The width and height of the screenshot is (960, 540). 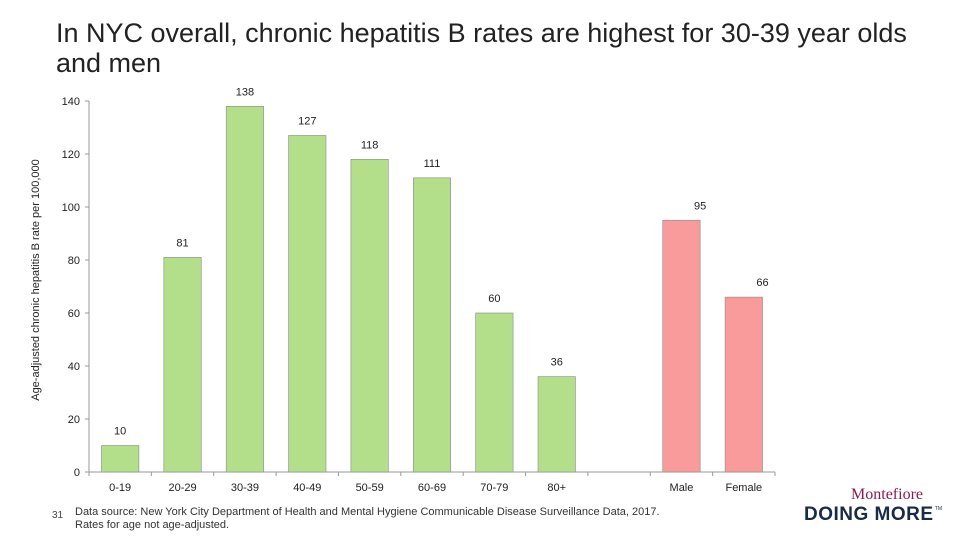 What do you see at coordinates (182, 243) in the screenshot?
I see `data-label: 81` at bounding box center [182, 243].